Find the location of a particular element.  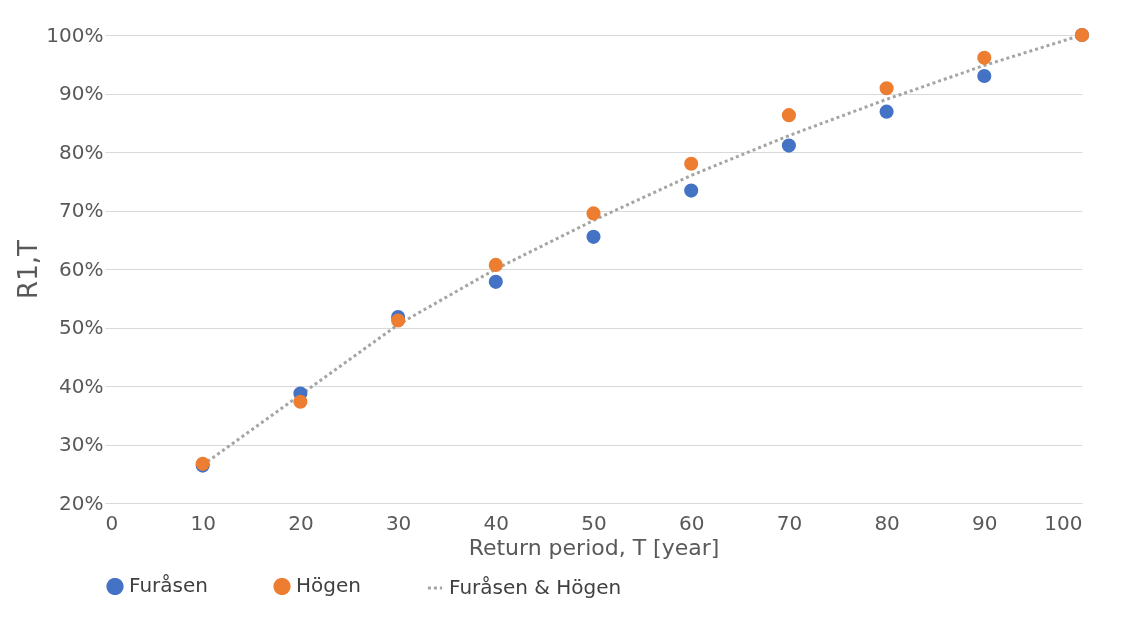

x-tick-label: 100 is located at coordinates (1063, 522).